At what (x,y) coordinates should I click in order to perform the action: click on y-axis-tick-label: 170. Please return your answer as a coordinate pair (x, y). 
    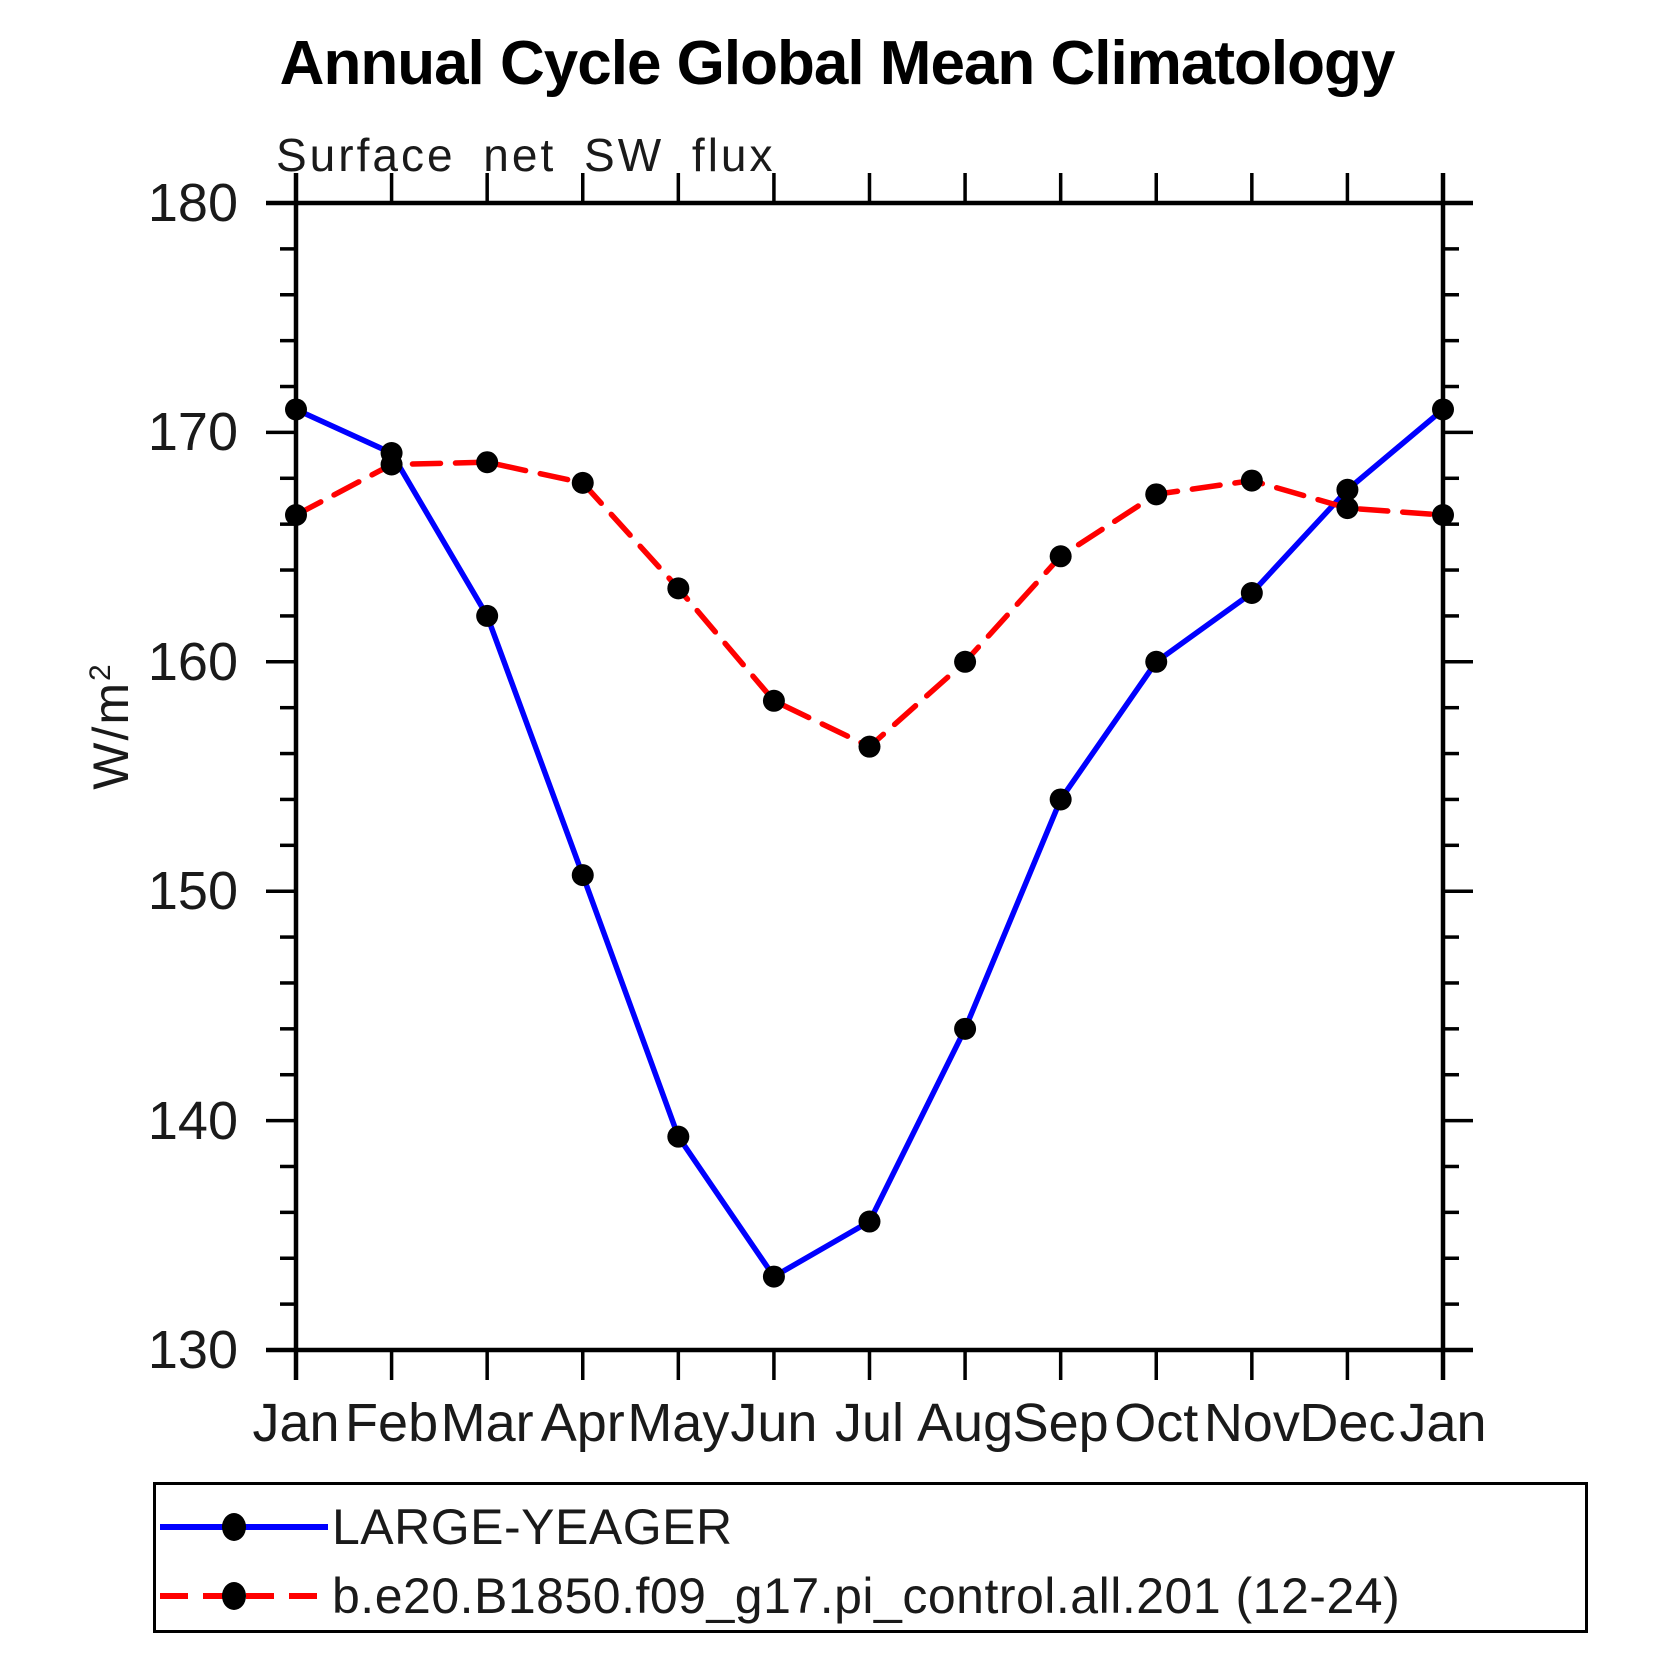
    Looking at the image, I should click on (192, 432).